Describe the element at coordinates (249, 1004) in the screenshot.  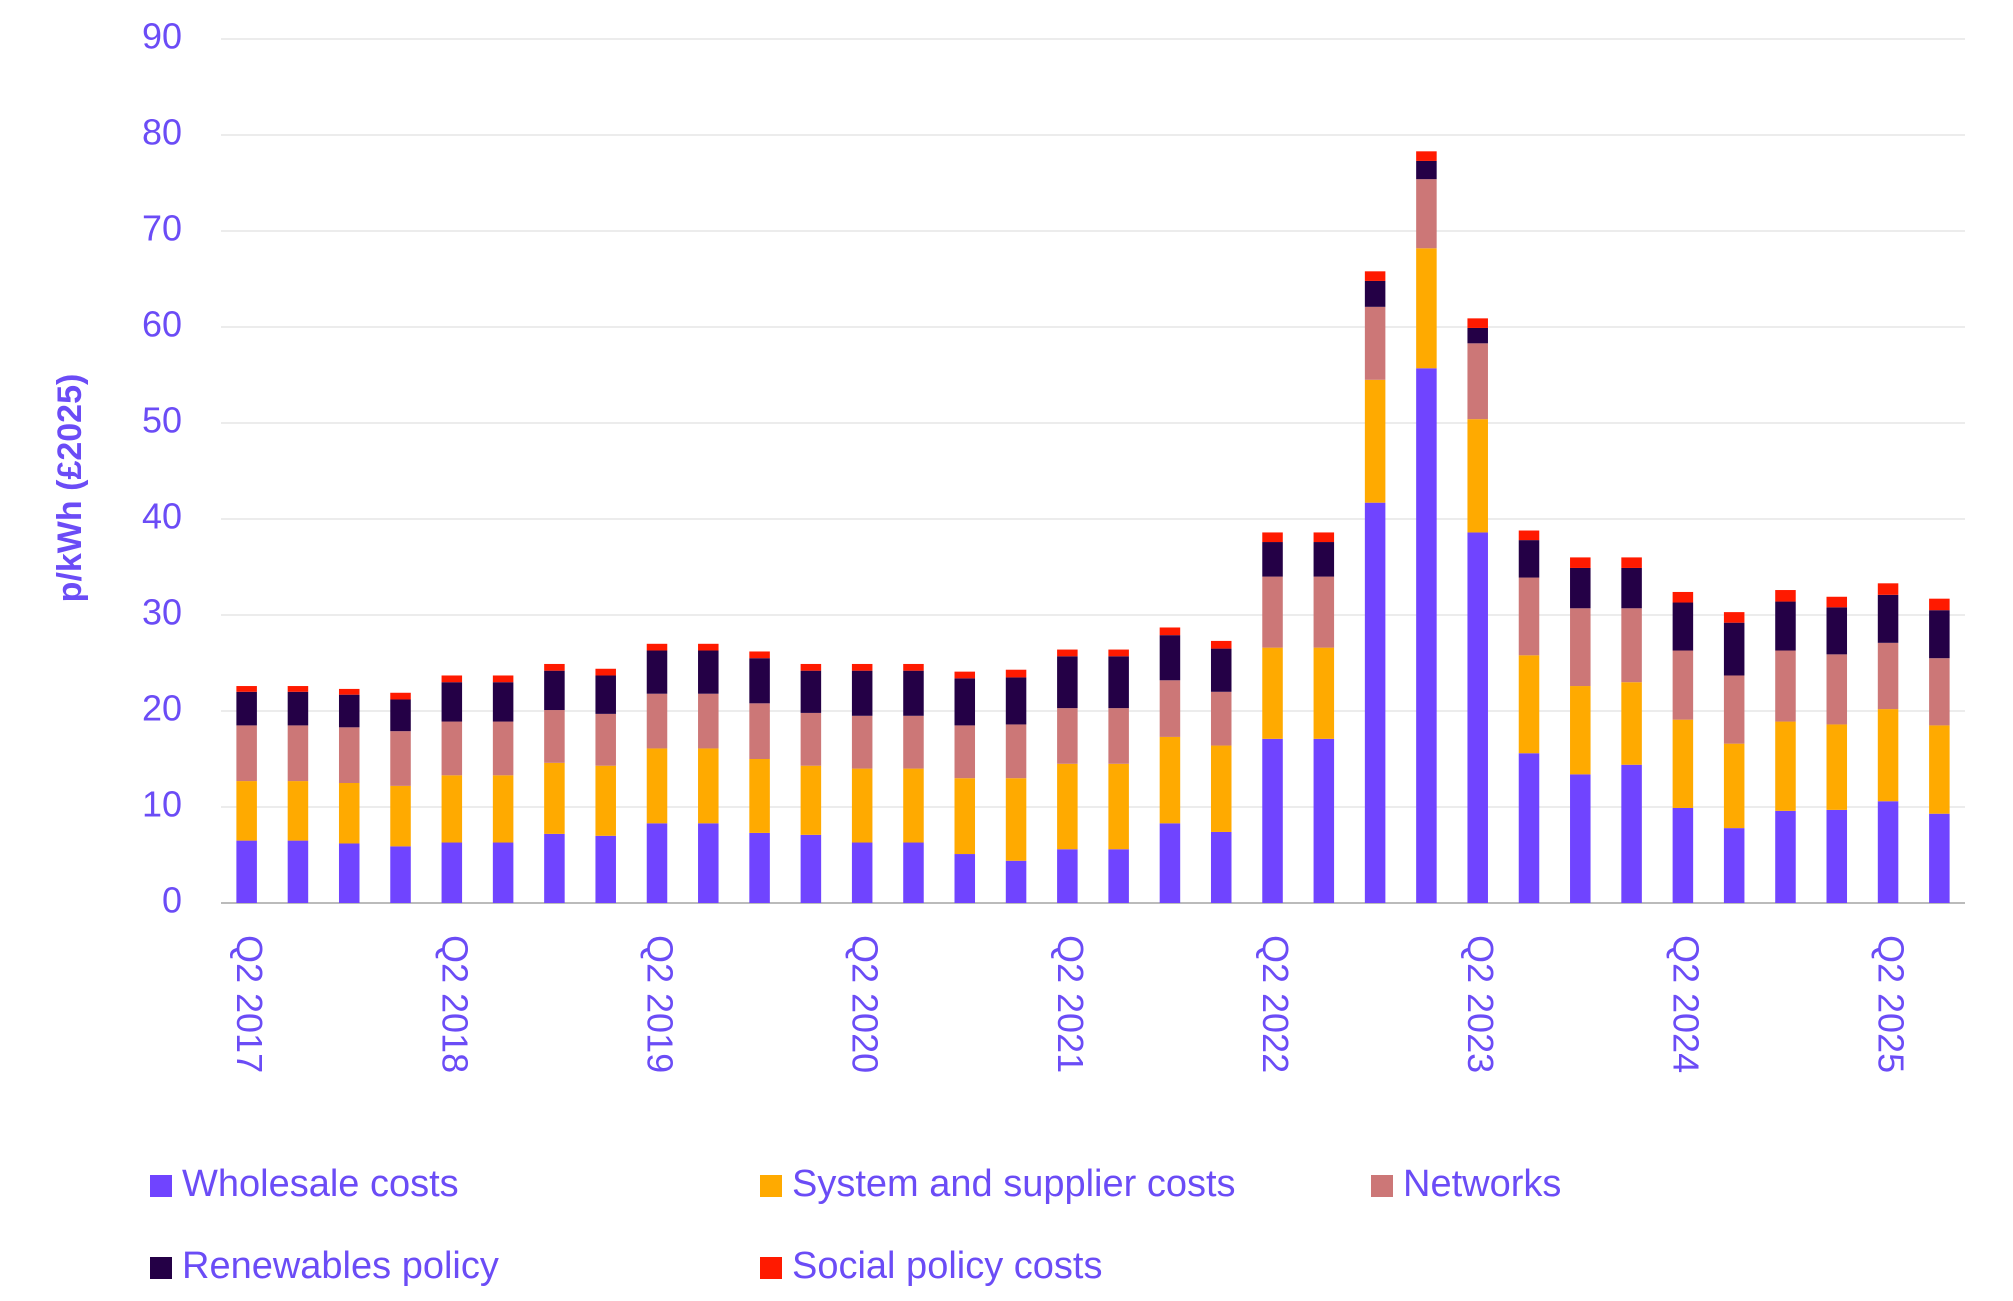
I see `x-tick-label: Q2 2017` at that location.